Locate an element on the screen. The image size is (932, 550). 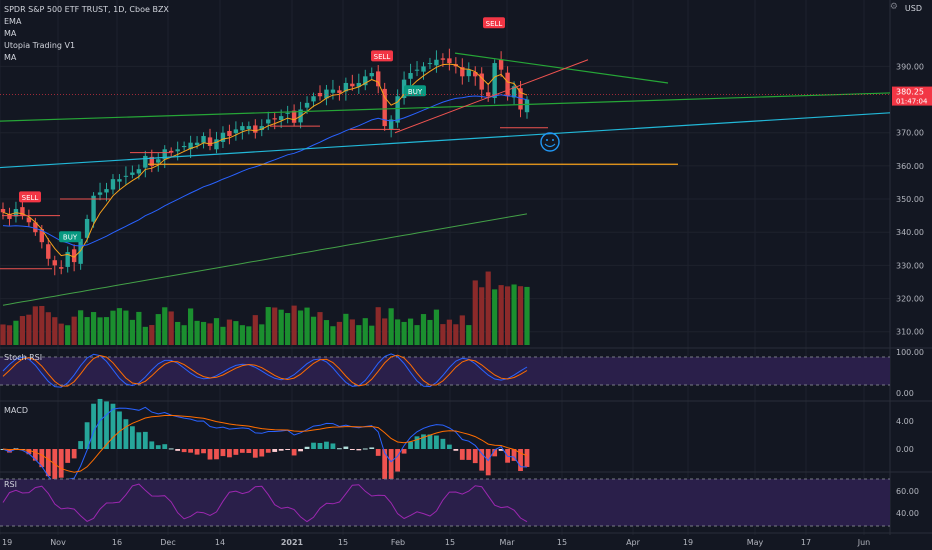
signal-label: SELL is located at coordinates (494, 24).